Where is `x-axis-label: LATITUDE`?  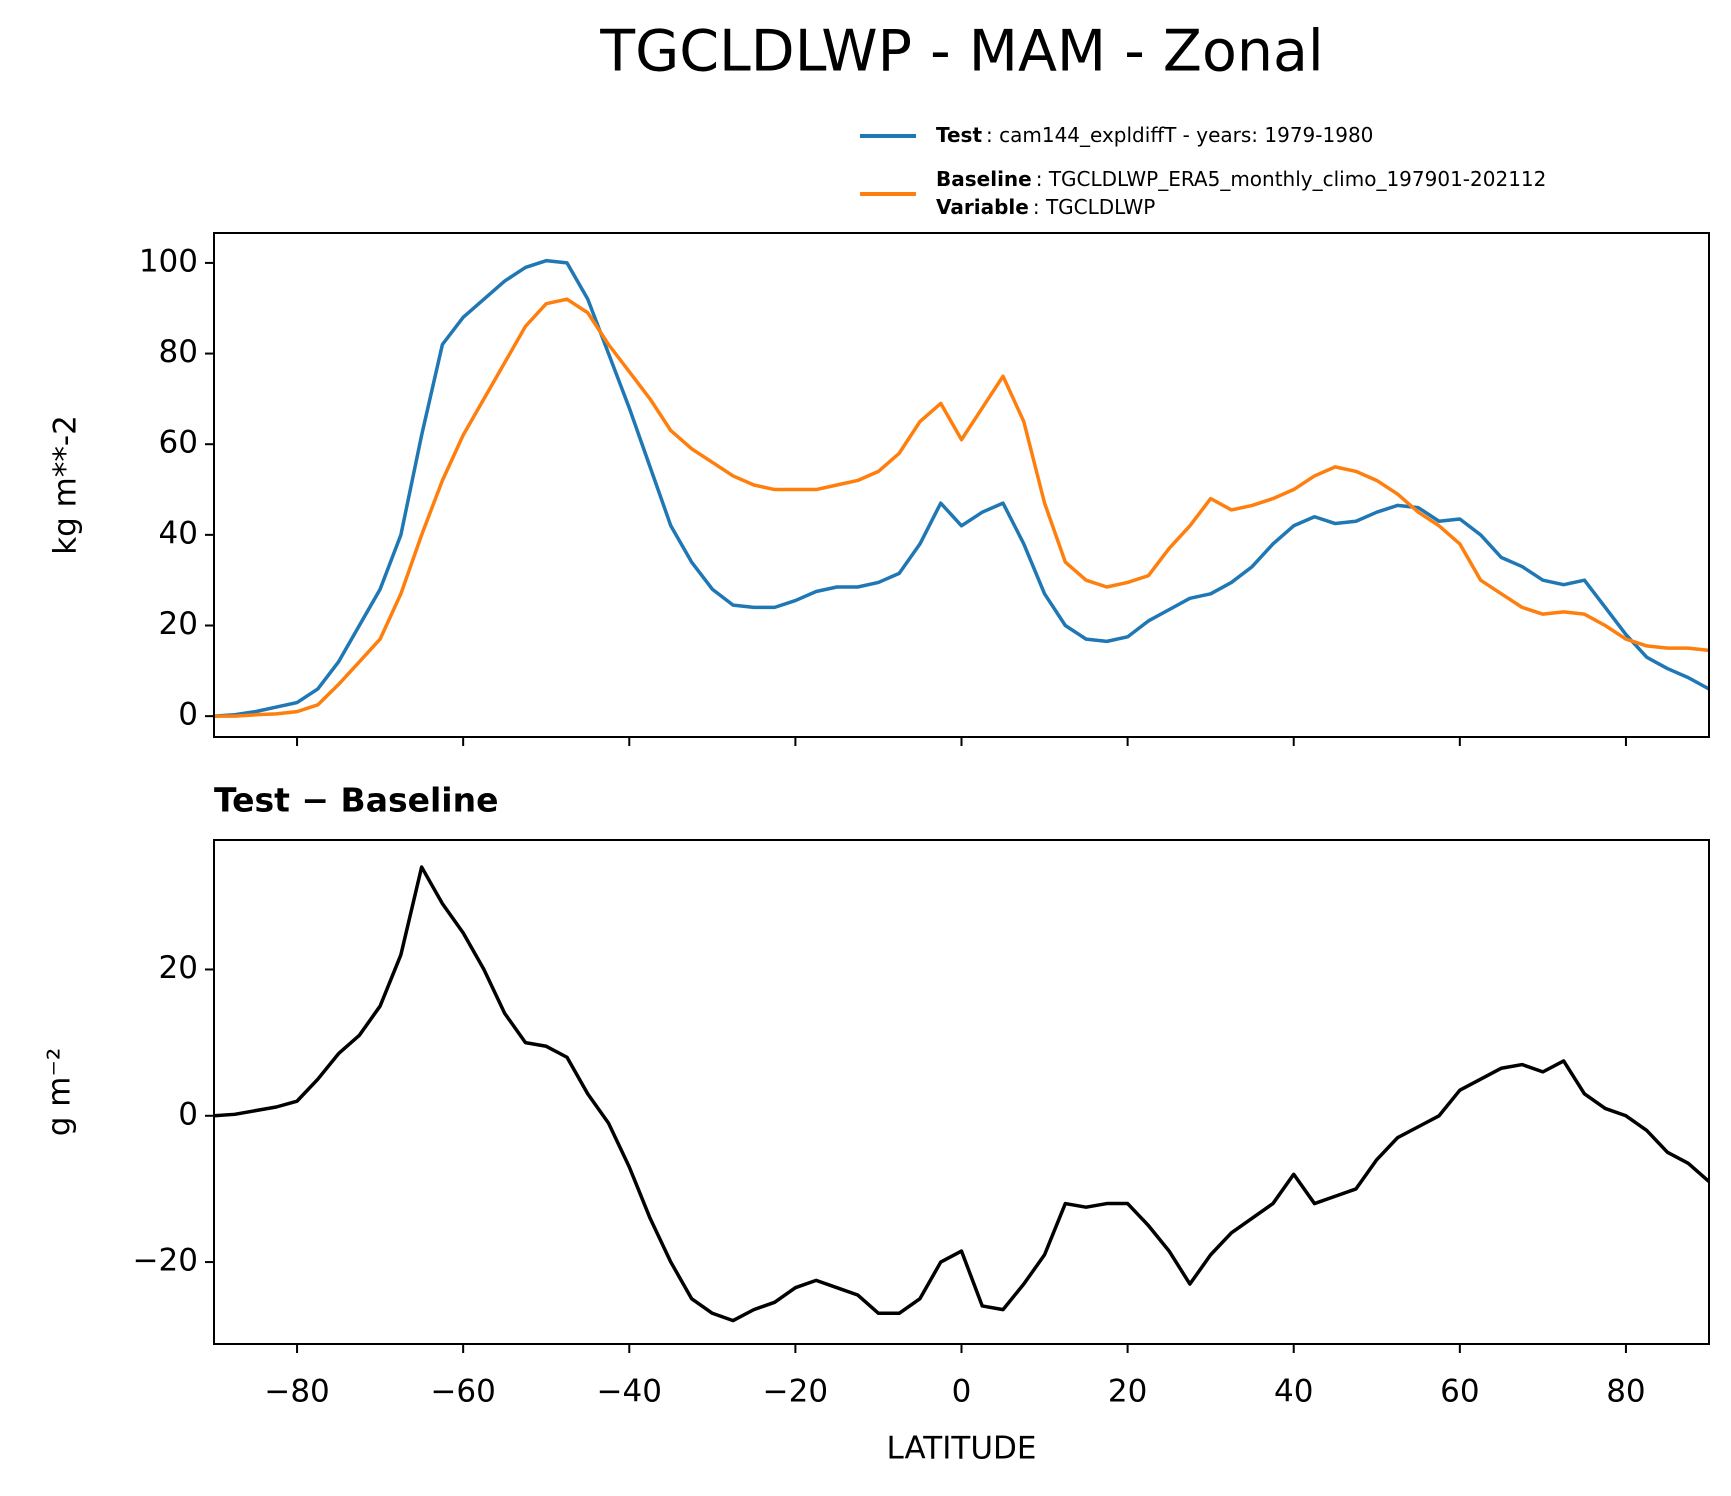 x-axis-label: LATITUDE is located at coordinates (962, 1449).